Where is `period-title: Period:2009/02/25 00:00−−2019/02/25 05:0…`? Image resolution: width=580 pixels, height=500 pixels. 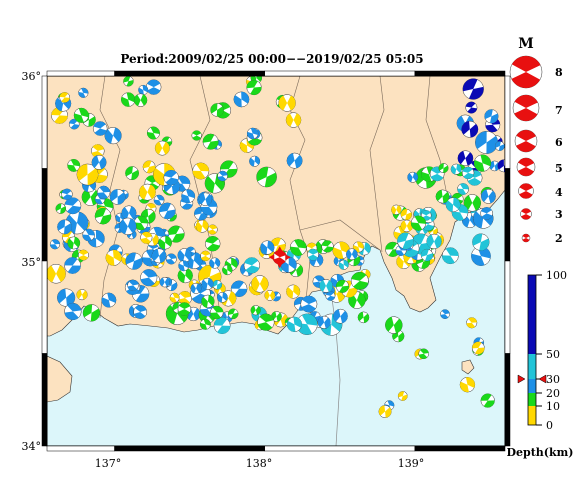
period-title: Period:2009/02/25 00:00−−2019/02/25 05:0… is located at coordinates (271, 59).